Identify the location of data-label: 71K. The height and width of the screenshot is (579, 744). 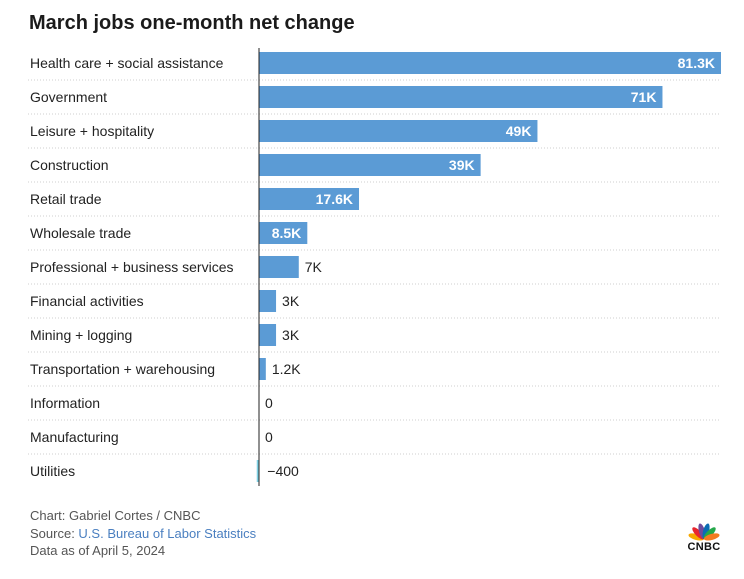
(644, 97).